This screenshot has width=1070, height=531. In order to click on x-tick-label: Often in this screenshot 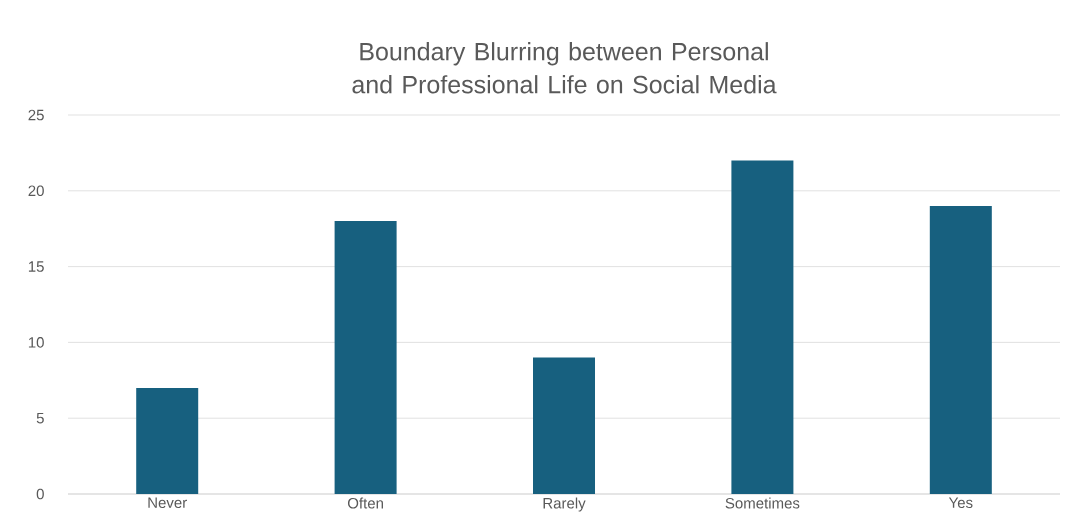, I will do `click(365, 503)`.